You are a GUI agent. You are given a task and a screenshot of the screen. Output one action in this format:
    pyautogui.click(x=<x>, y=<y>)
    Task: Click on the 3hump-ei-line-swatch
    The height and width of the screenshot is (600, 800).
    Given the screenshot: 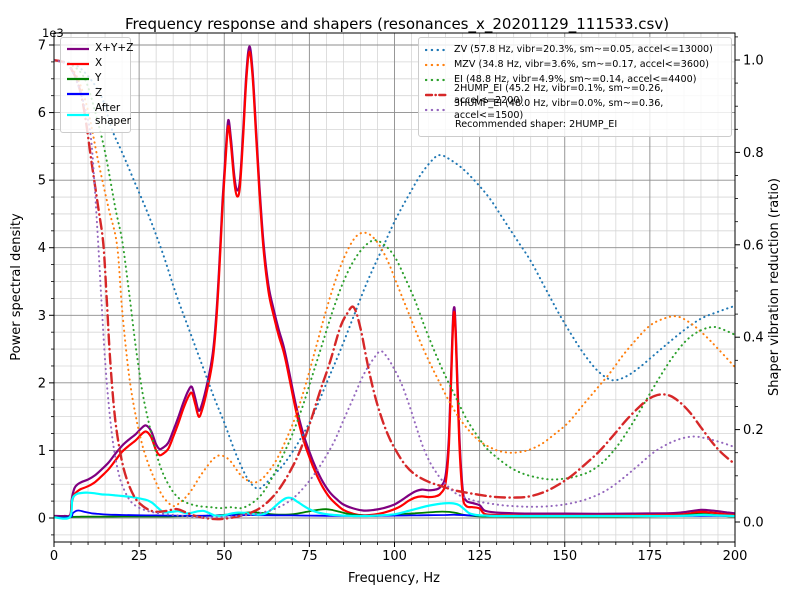 What is the action you would take?
    pyautogui.click(x=437, y=110)
    